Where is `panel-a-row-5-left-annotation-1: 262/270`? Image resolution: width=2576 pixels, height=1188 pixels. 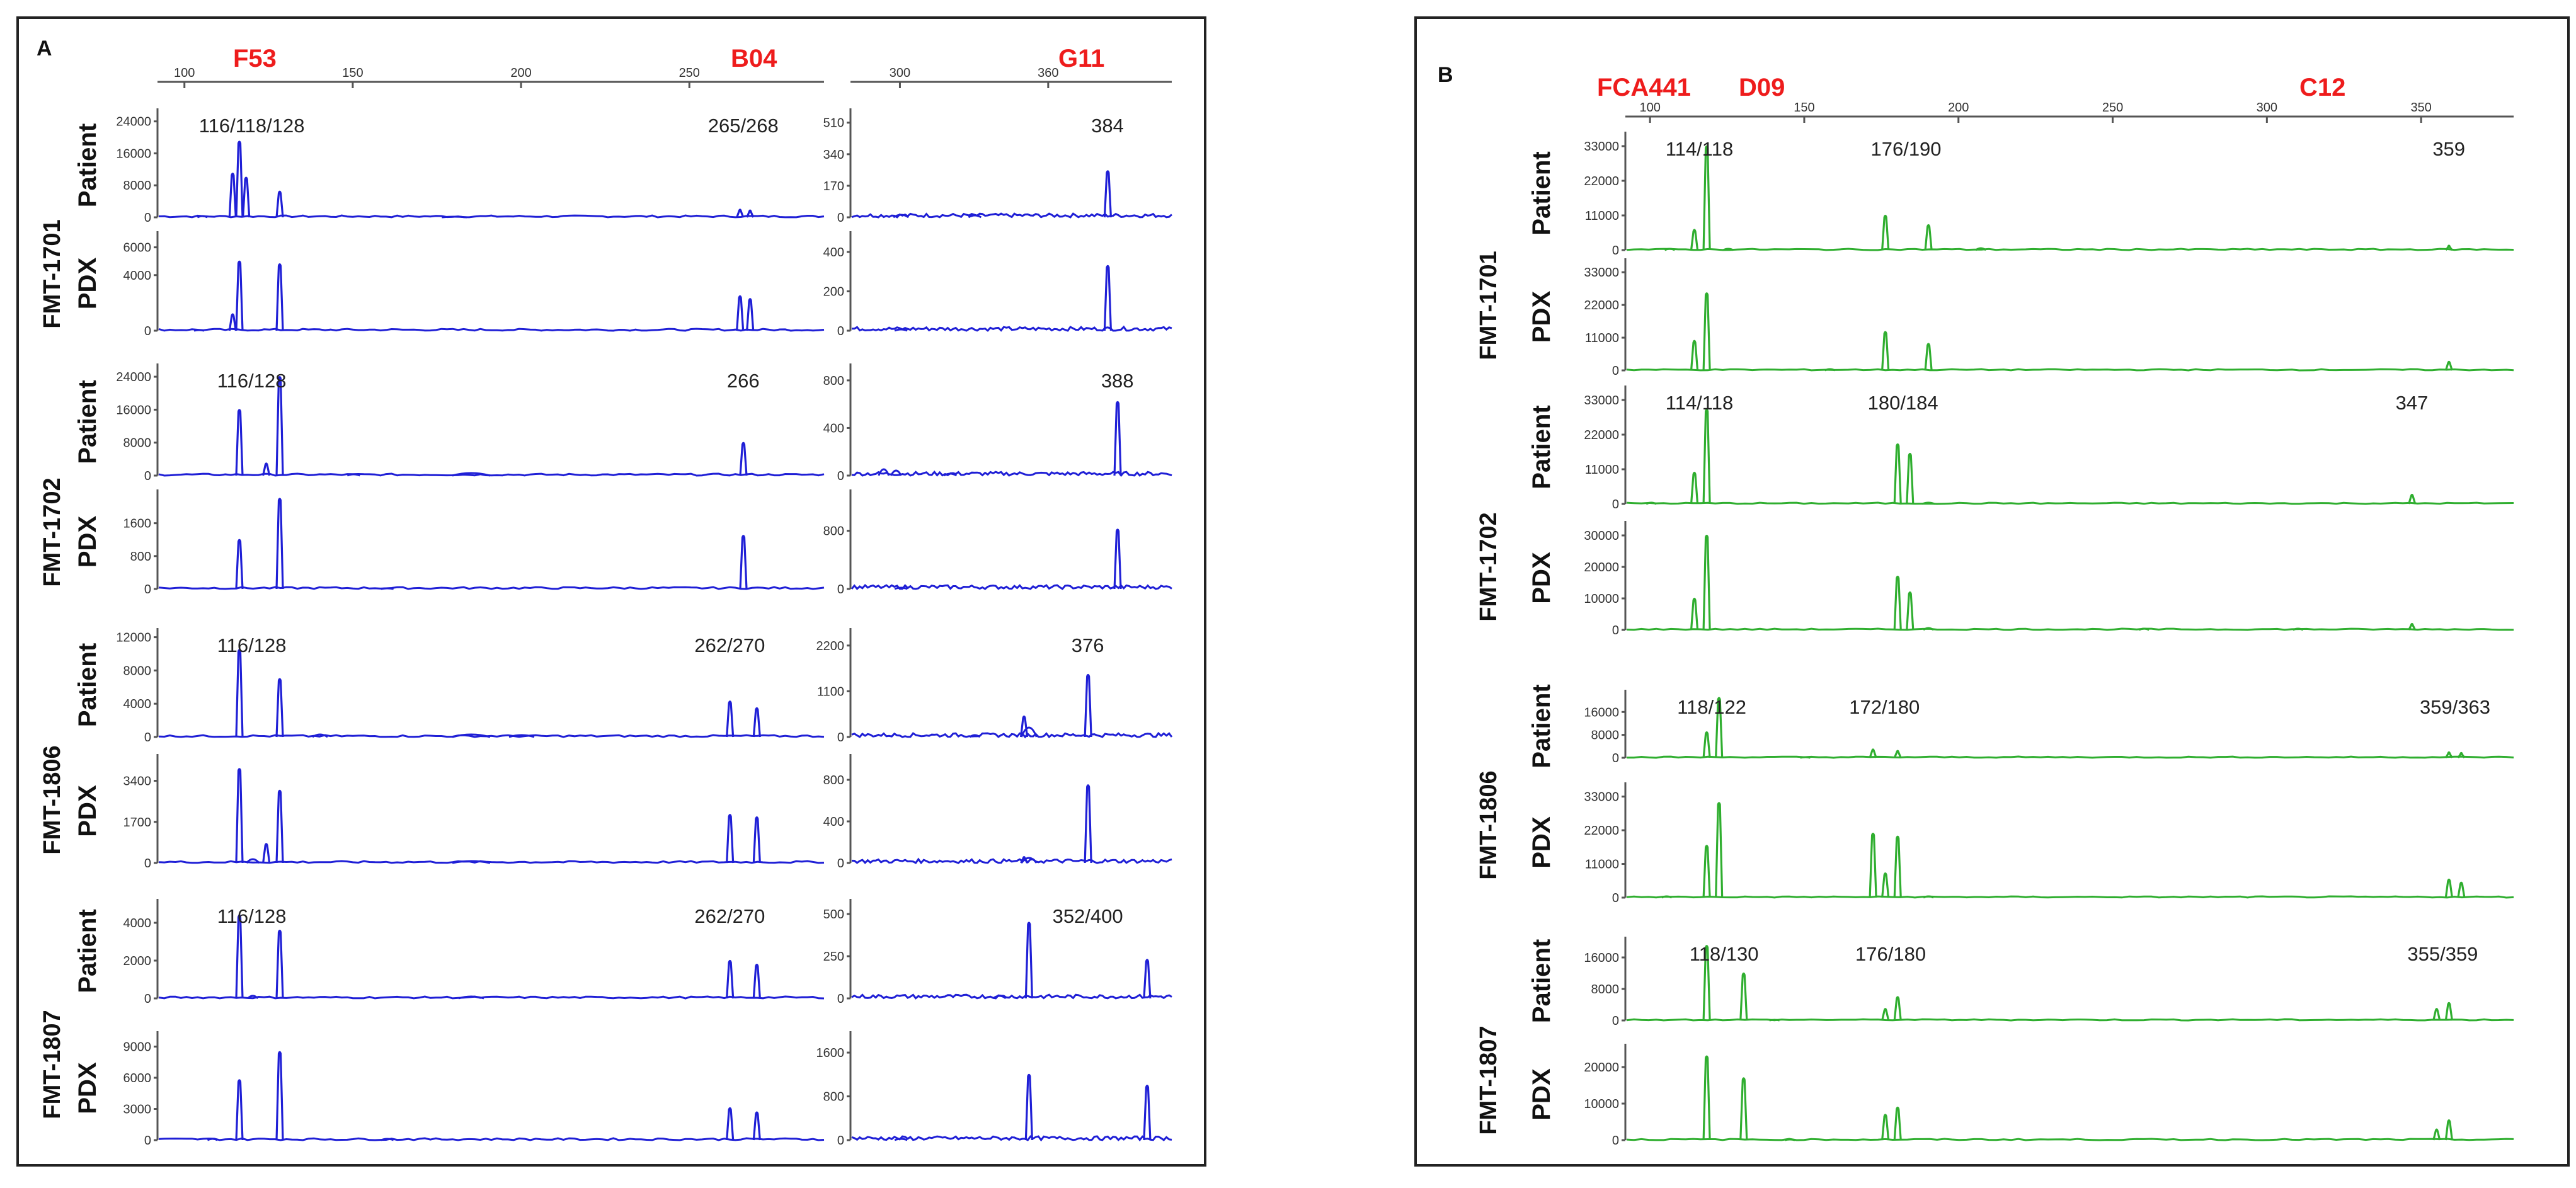 panel-a-row-5-left-annotation-1: 262/270 is located at coordinates (730, 645).